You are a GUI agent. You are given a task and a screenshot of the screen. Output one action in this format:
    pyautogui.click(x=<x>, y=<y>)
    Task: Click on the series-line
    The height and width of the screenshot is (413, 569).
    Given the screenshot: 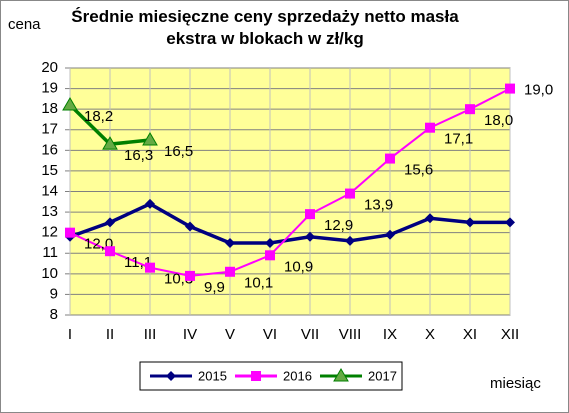 What is the action you would take?
    pyautogui.click(x=289, y=223)
    